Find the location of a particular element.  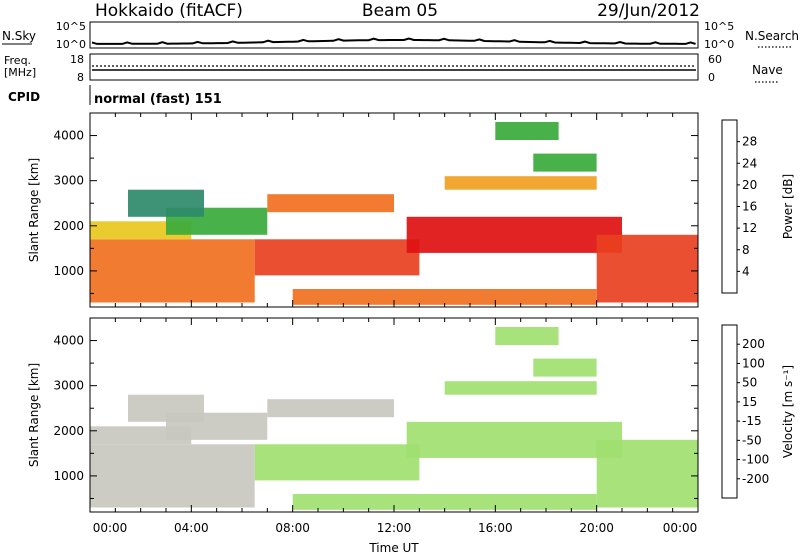

x-tick-label: 08:00 is located at coordinates (292, 528).